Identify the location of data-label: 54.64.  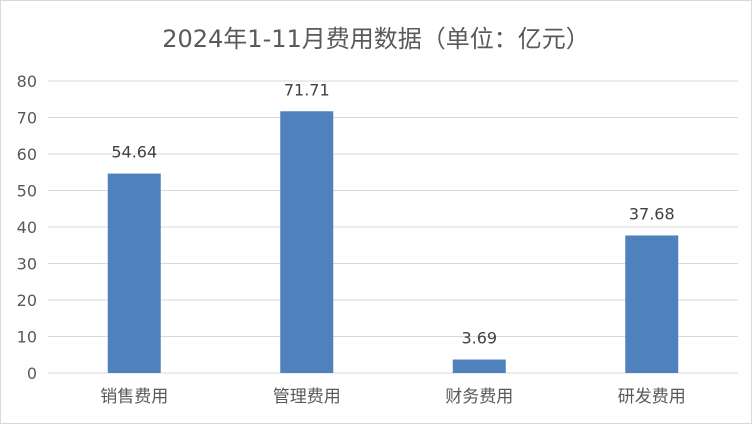
(134, 152).